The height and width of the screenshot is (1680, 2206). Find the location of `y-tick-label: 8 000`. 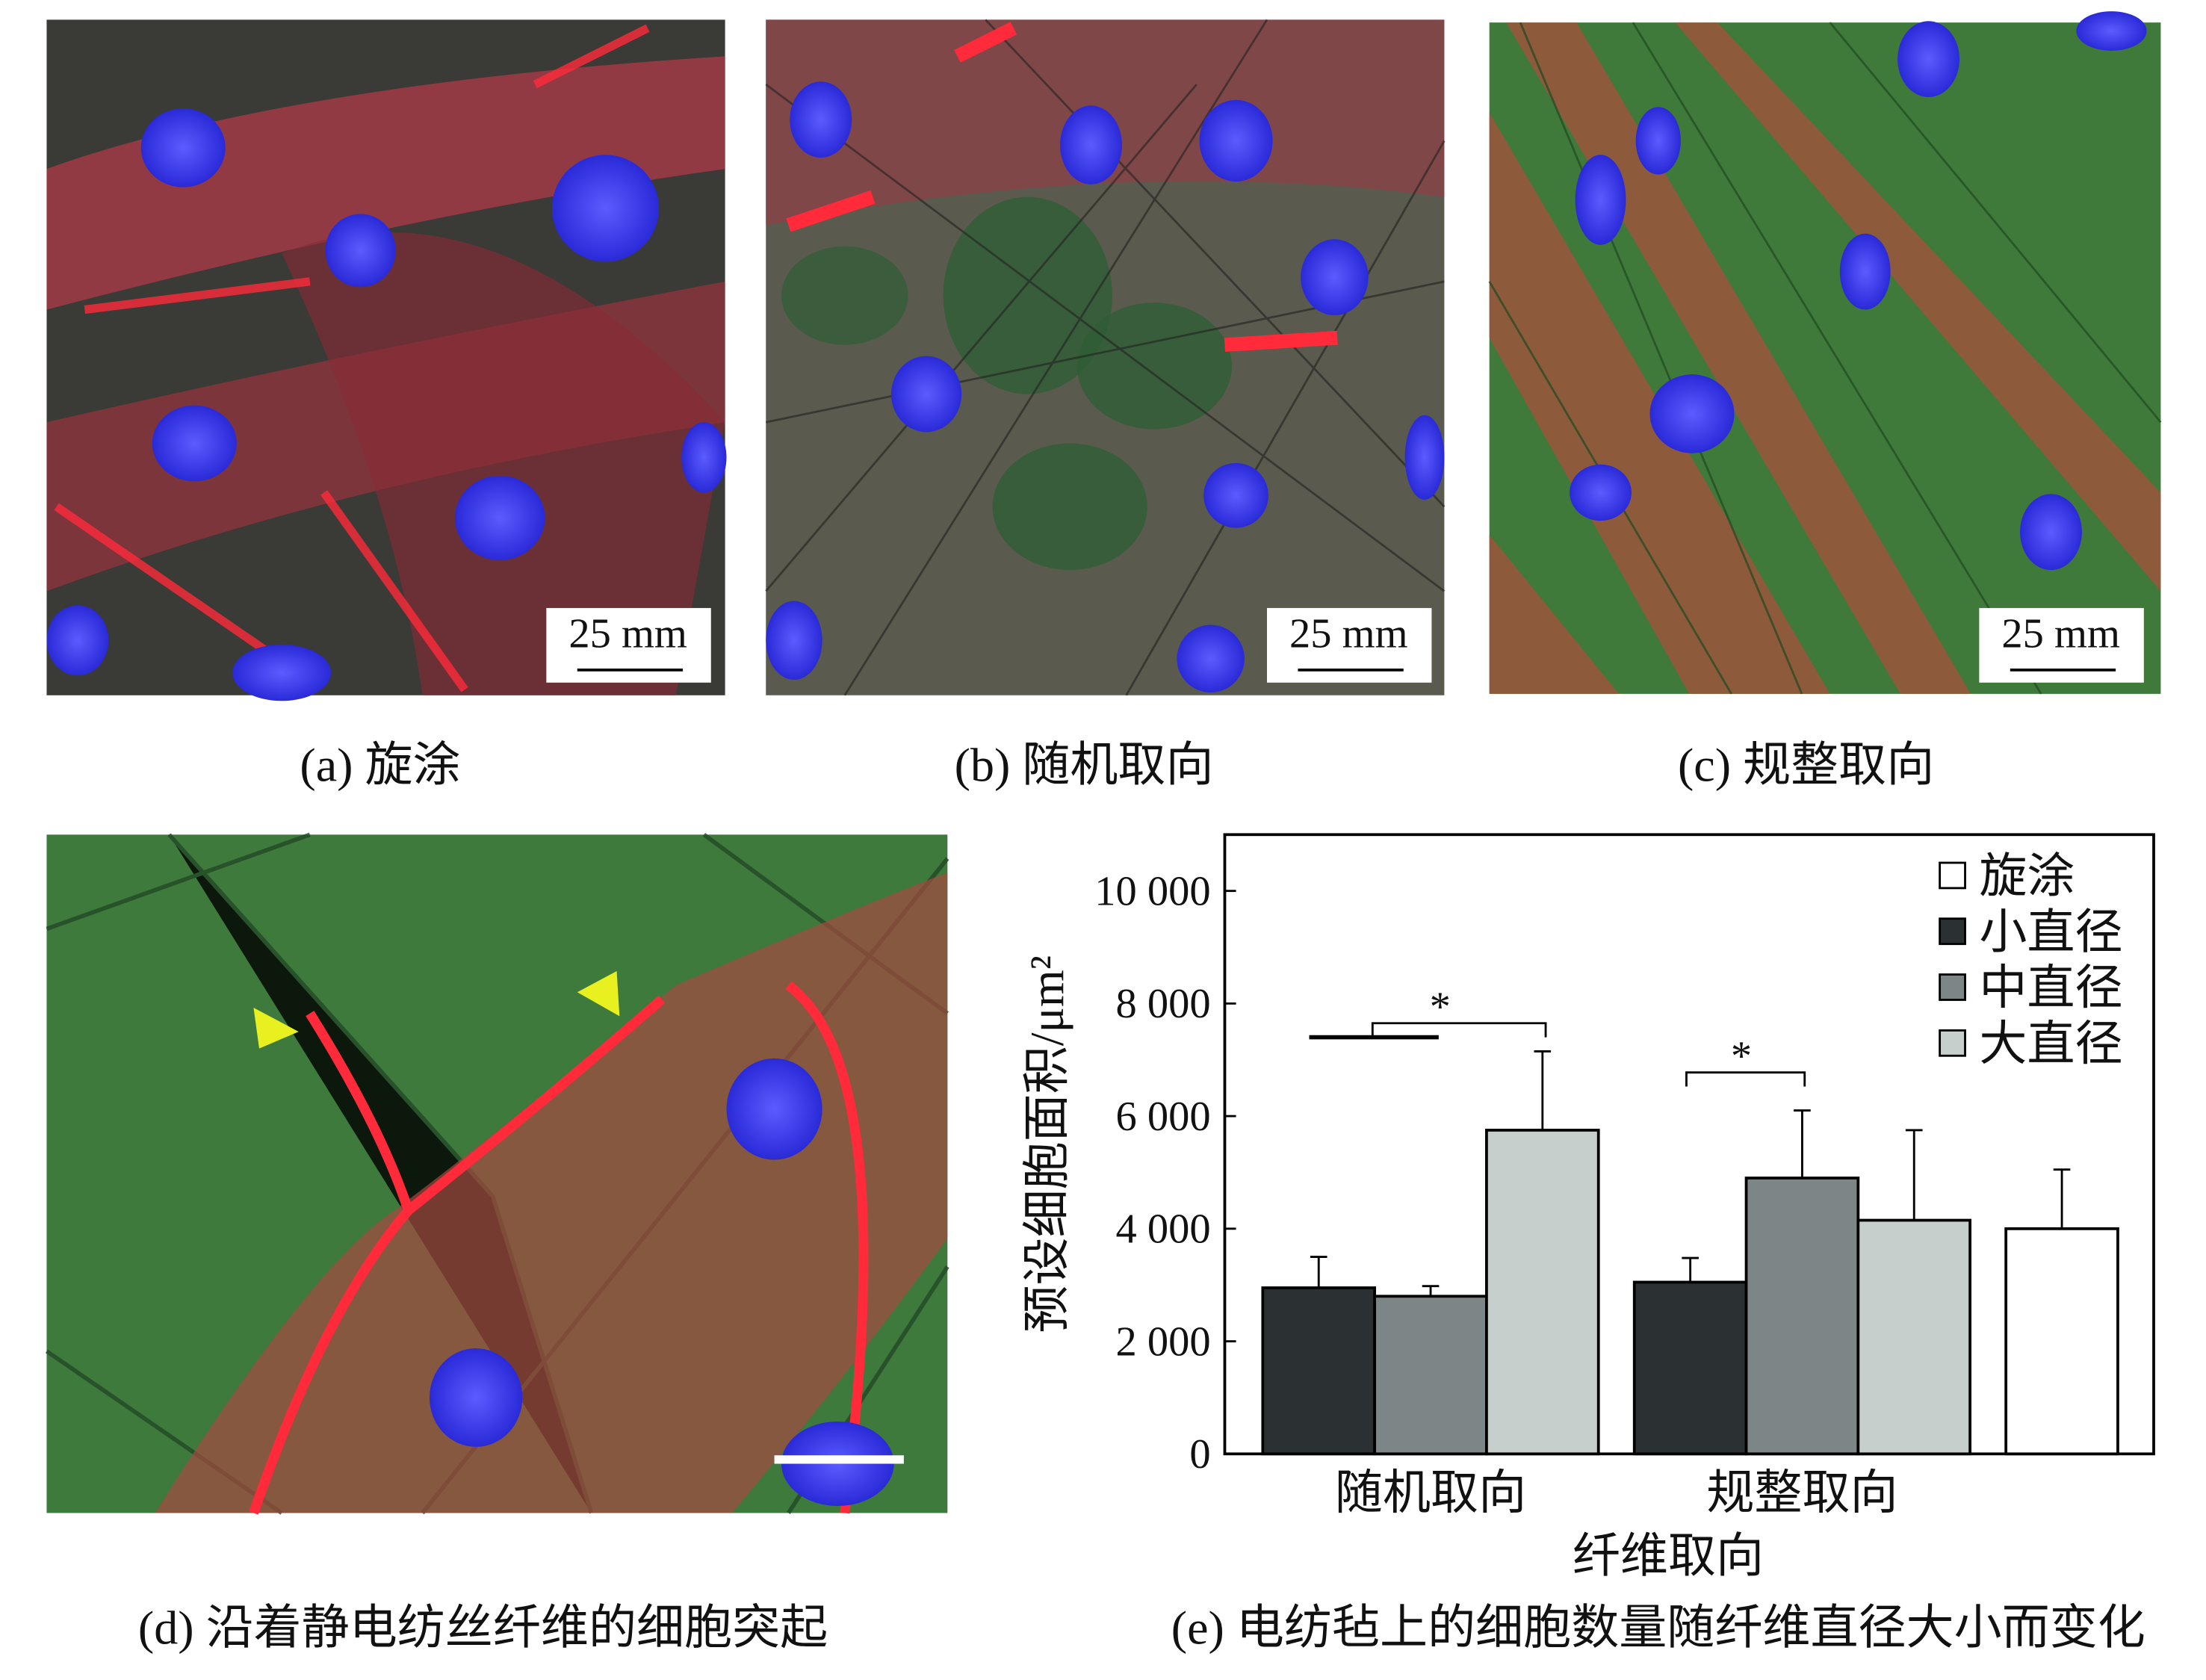

y-tick-label: 8 000 is located at coordinates (1163, 1004).